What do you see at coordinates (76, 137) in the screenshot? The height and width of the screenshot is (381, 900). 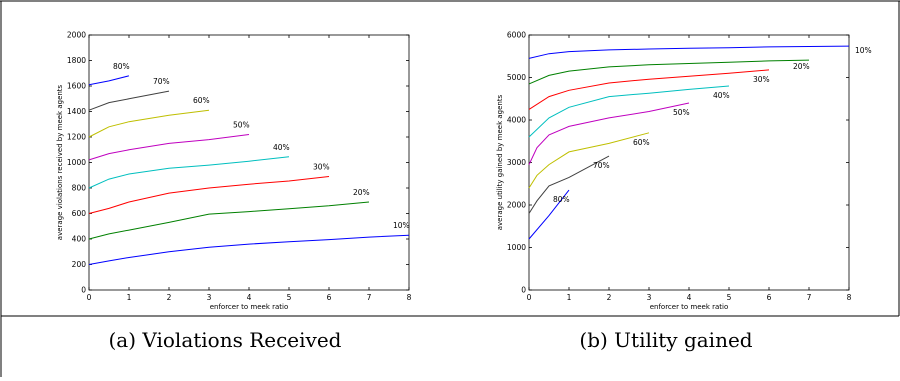 I see `y-tick-label: 1200` at bounding box center [76, 137].